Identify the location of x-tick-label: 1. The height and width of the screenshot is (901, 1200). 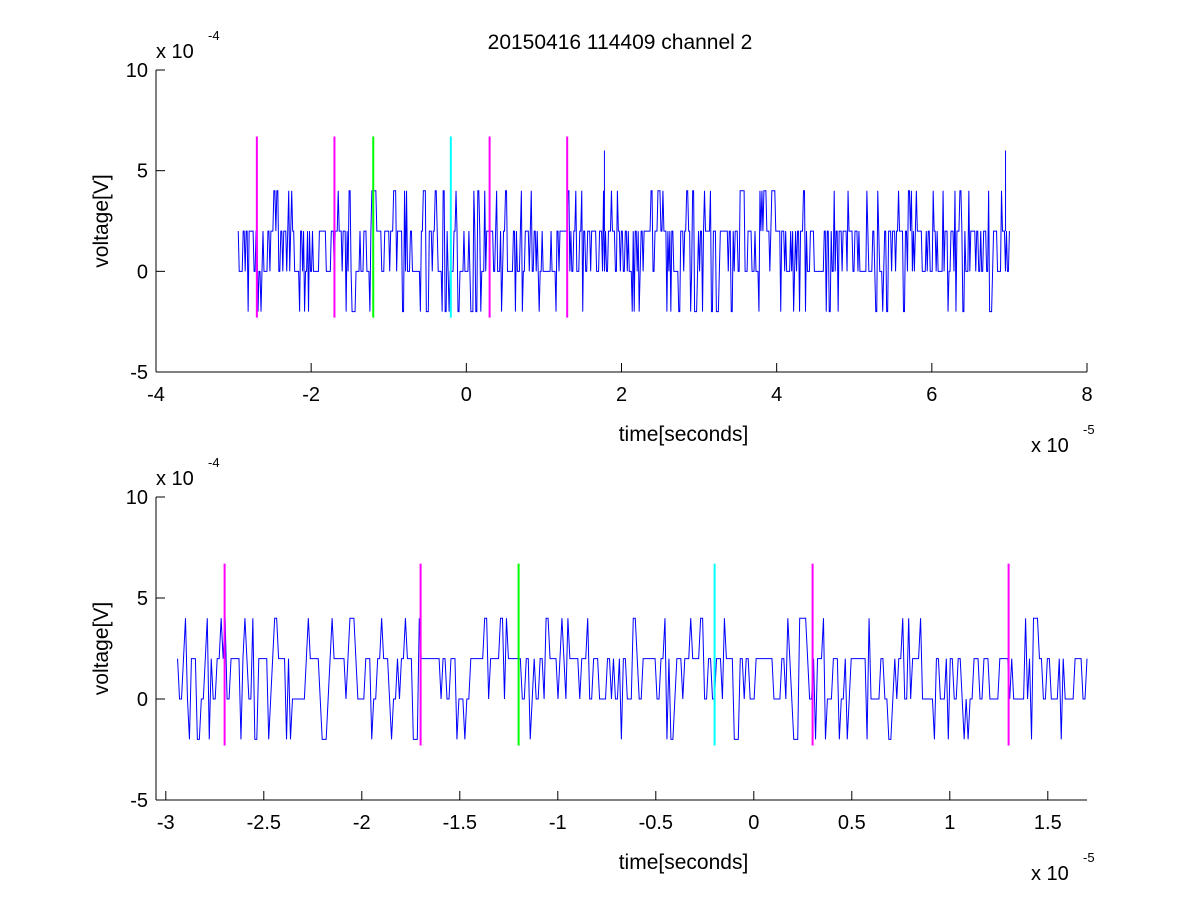
(949, 823).